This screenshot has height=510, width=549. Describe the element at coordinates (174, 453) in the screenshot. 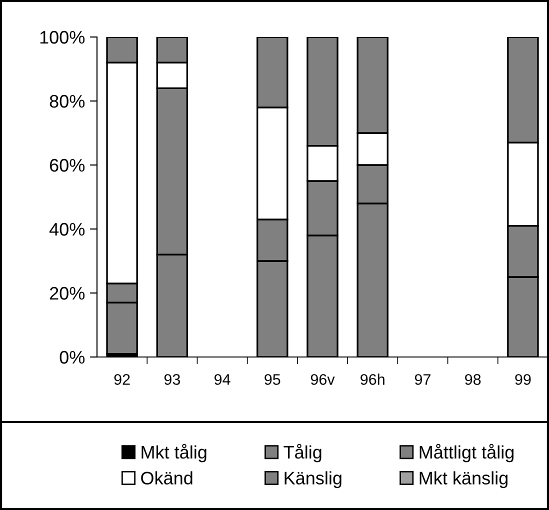

I see `legend-label: Mkt tålig` at that location.